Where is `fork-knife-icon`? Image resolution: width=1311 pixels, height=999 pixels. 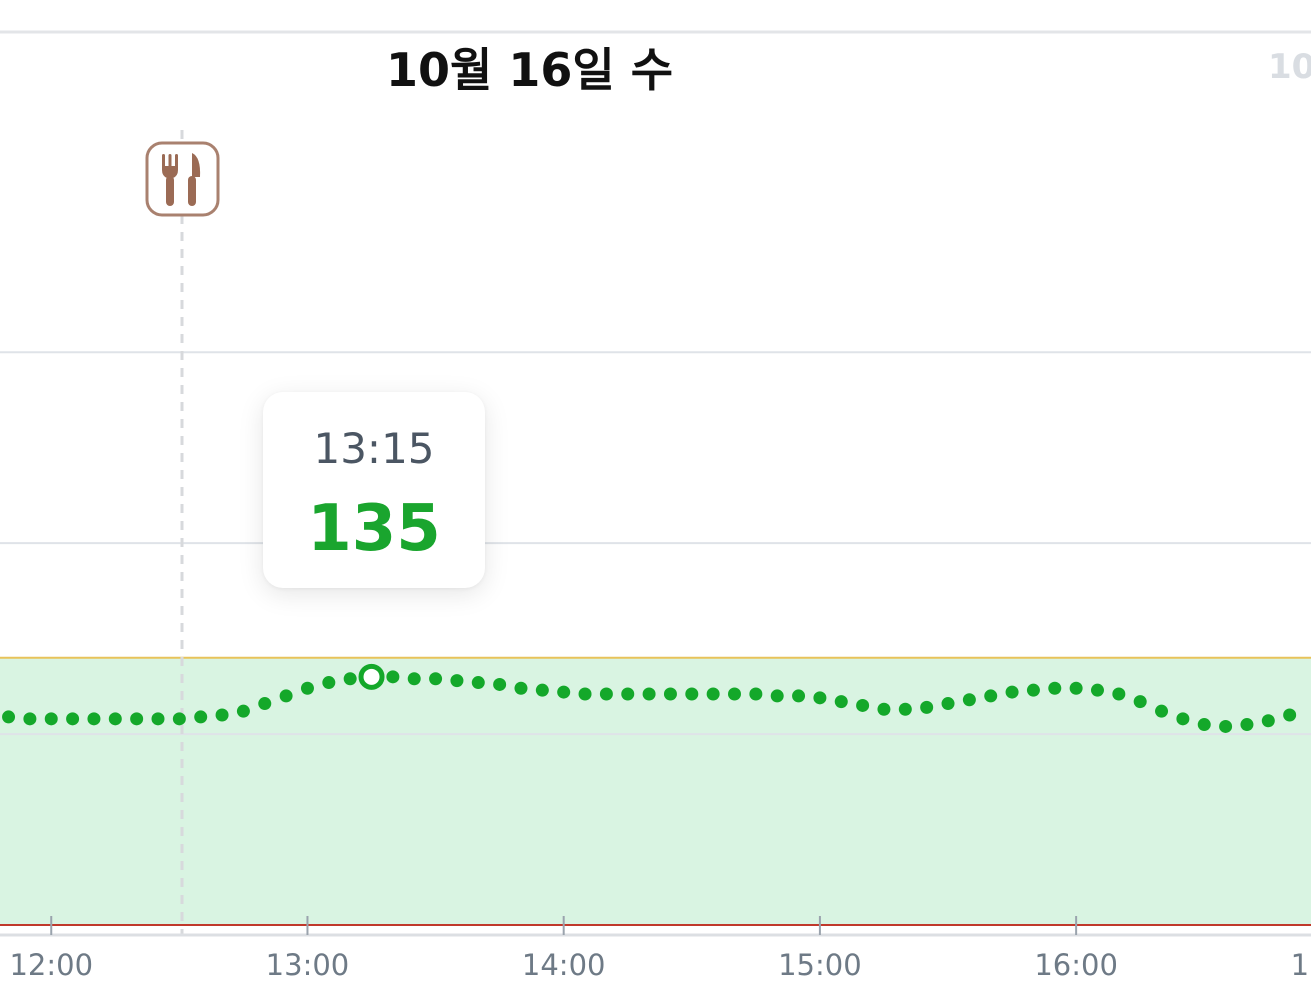 fork-knife-icon is located at coordinates (181, 179).